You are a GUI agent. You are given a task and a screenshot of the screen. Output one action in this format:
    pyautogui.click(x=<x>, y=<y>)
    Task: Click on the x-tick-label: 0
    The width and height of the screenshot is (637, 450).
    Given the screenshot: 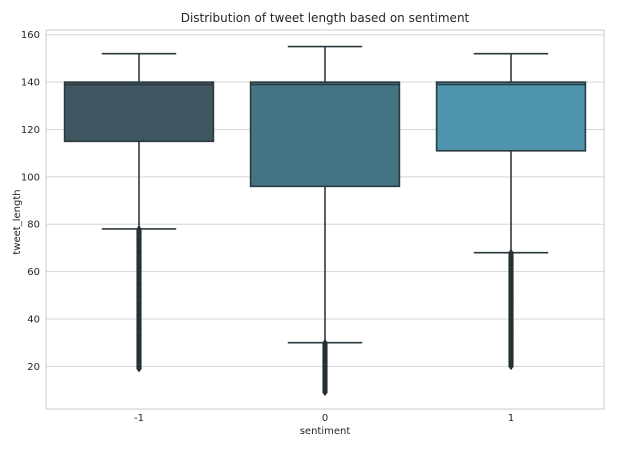 What is the action you would take?
    pyautogui.click(x=325, y=418)
    